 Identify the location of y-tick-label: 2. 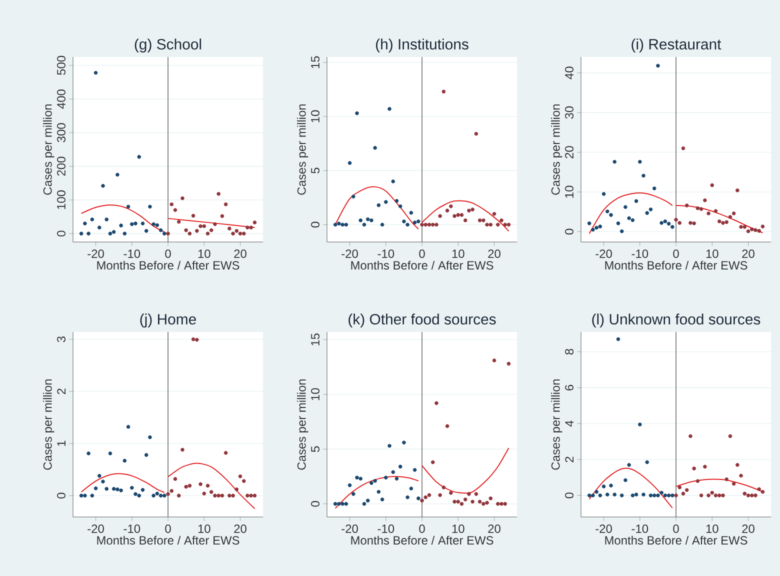
(61, 391).